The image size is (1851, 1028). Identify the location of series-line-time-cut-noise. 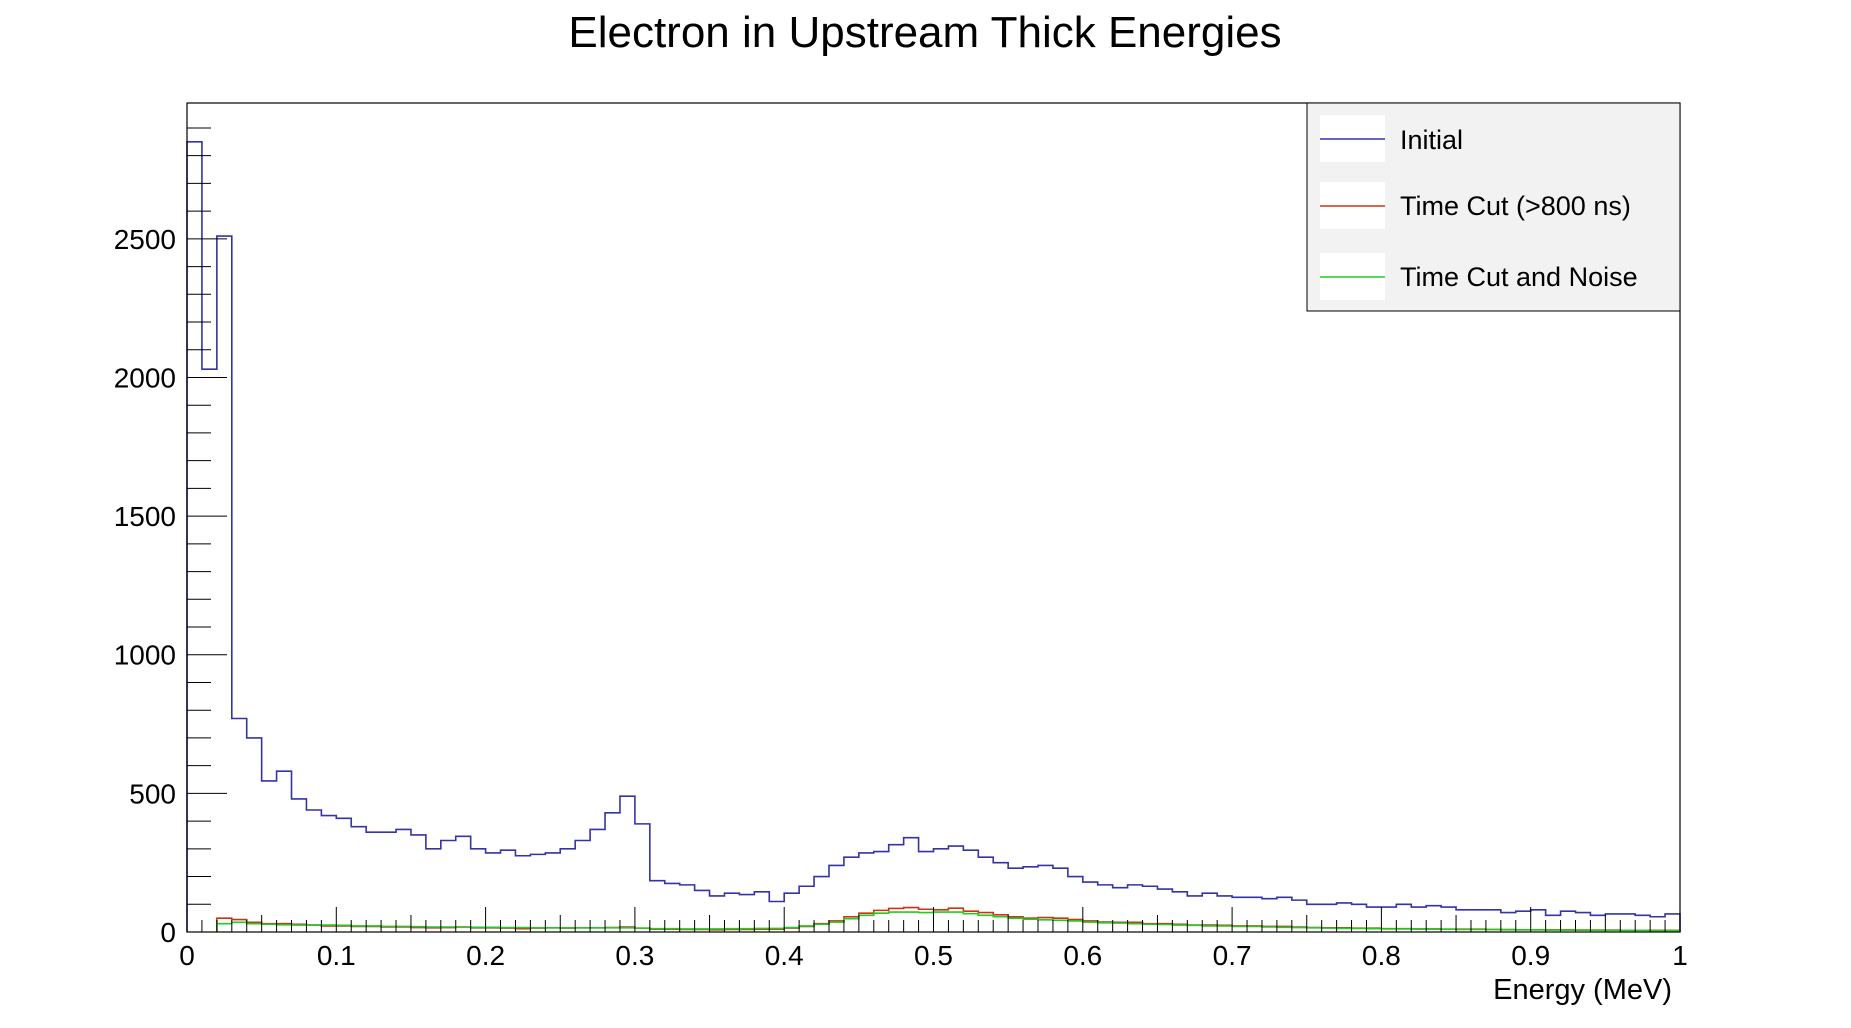
(948, 921).